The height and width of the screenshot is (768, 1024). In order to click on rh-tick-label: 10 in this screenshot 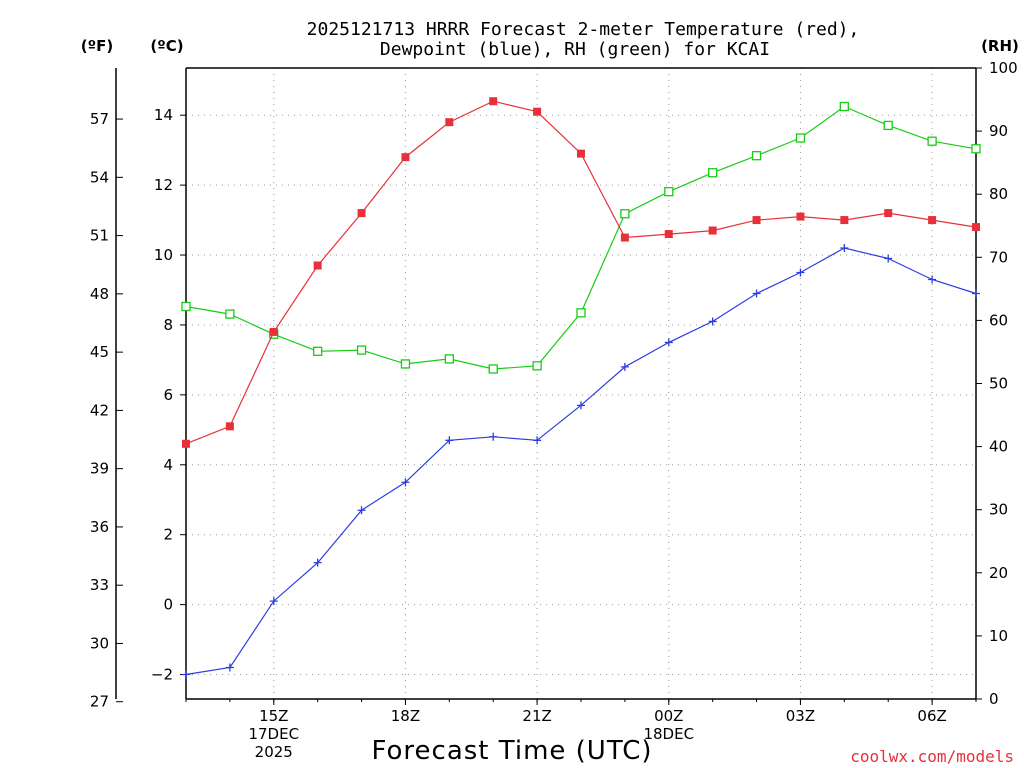, I will do `click(998, 636)`.